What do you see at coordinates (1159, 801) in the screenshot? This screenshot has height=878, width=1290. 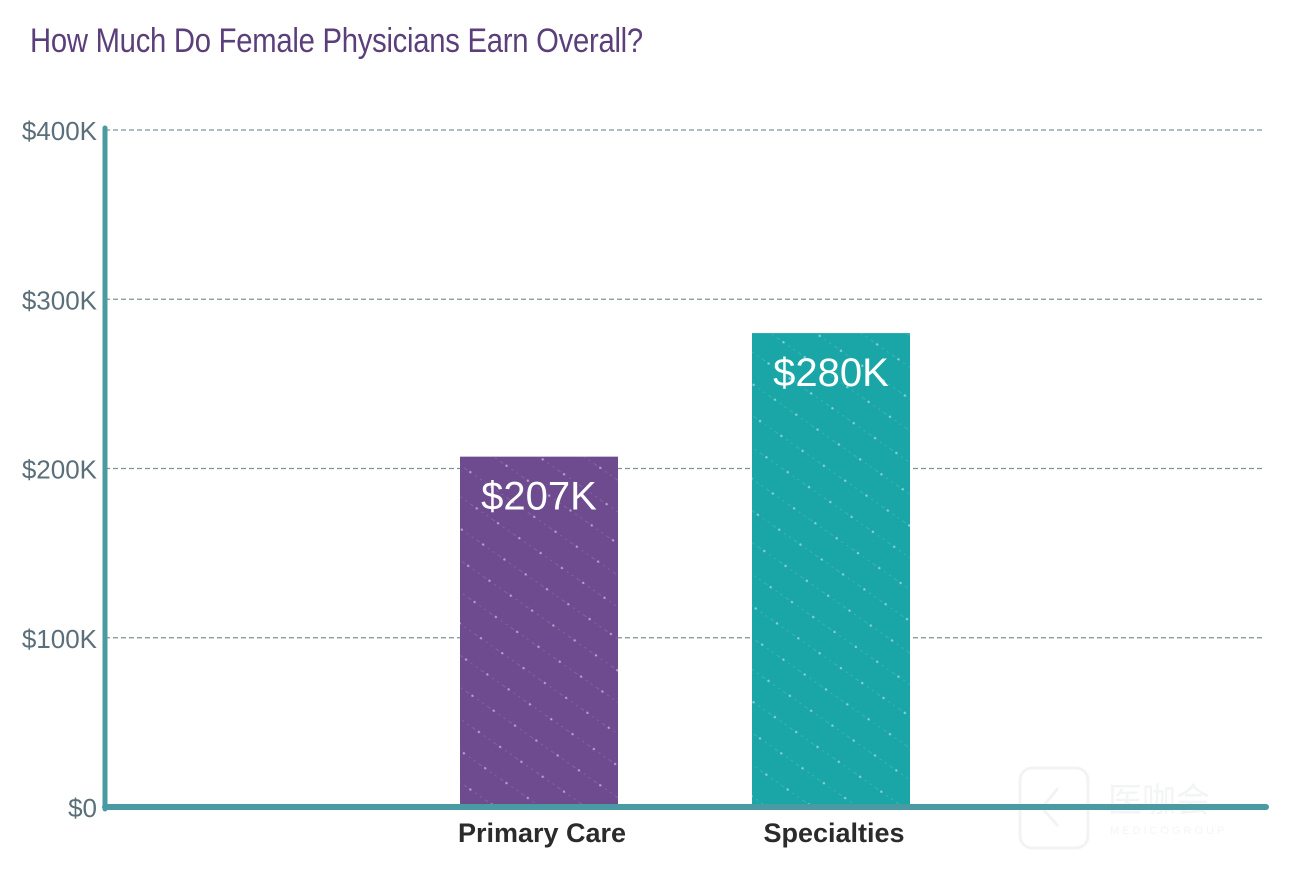 I see `watermark-text: 医咖会` at bounding box center [1159, 801].